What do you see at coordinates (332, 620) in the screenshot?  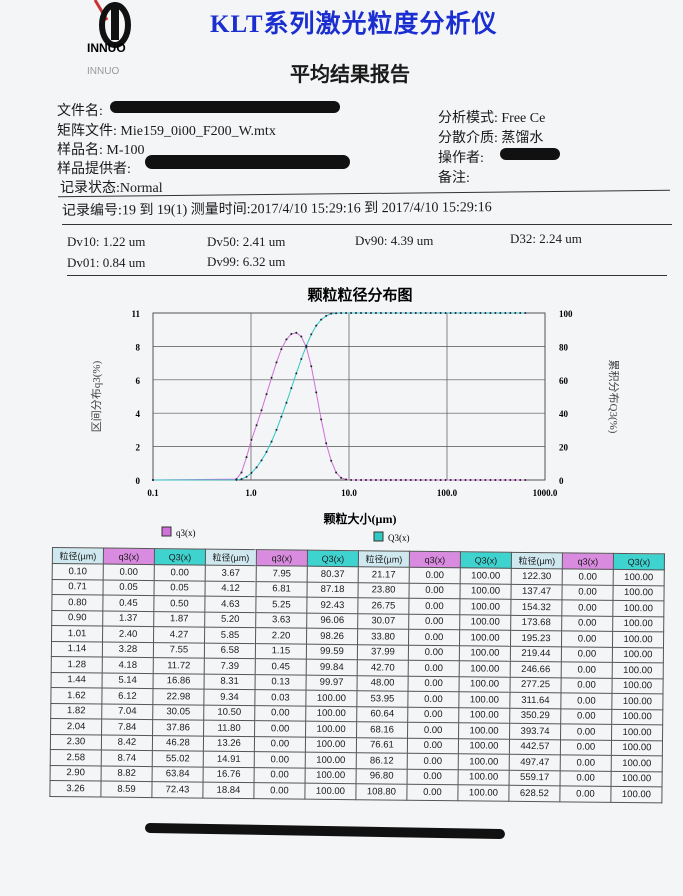 I see `table-cell: 96.06` at bounding box center [332, 620].